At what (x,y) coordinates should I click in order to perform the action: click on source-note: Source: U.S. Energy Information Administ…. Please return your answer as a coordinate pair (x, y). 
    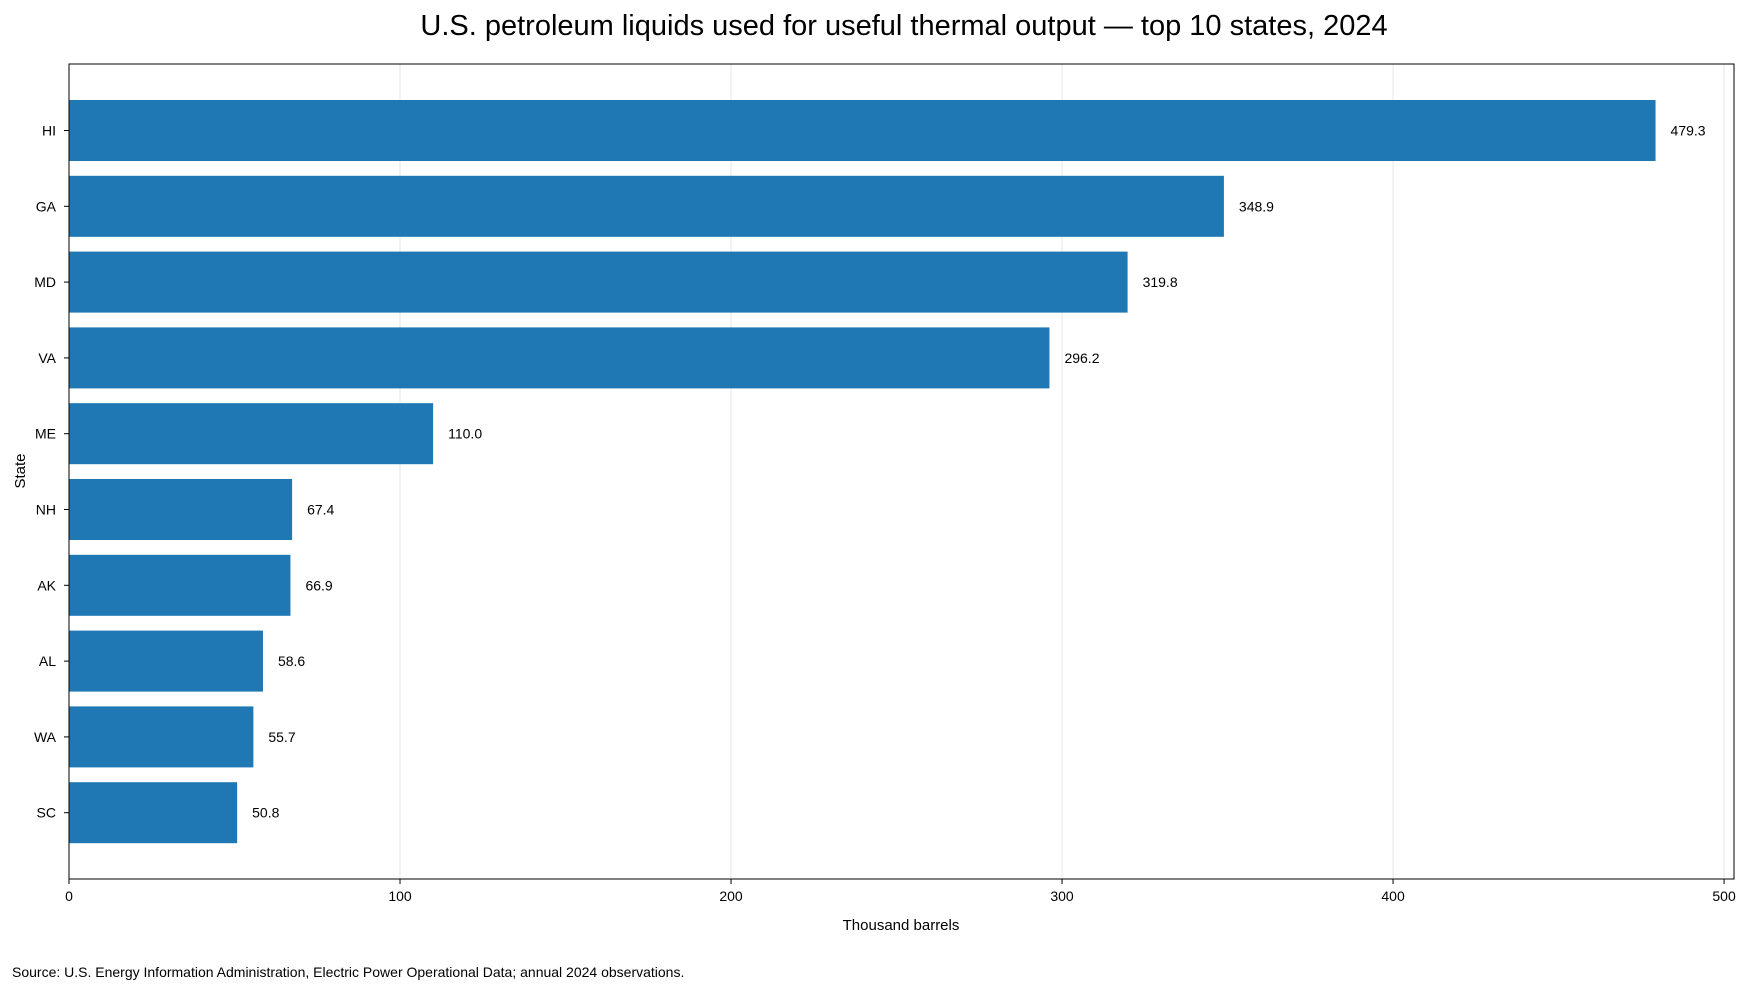
    Looking at the image, I should click on (348, 972).